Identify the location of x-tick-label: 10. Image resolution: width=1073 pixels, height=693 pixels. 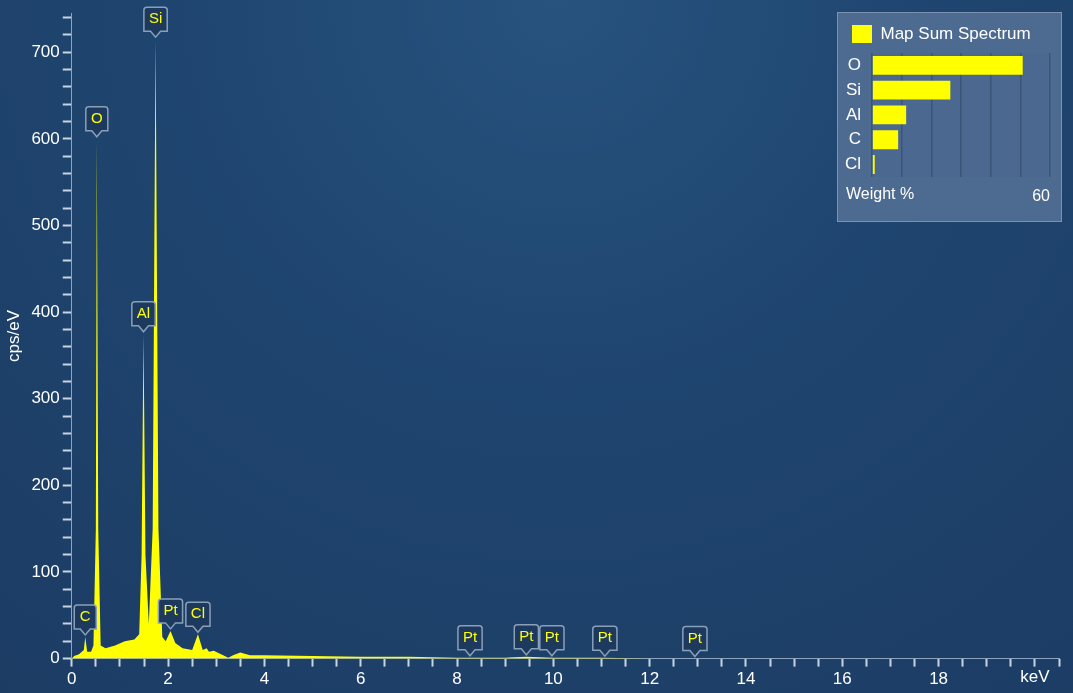
(553, 679).